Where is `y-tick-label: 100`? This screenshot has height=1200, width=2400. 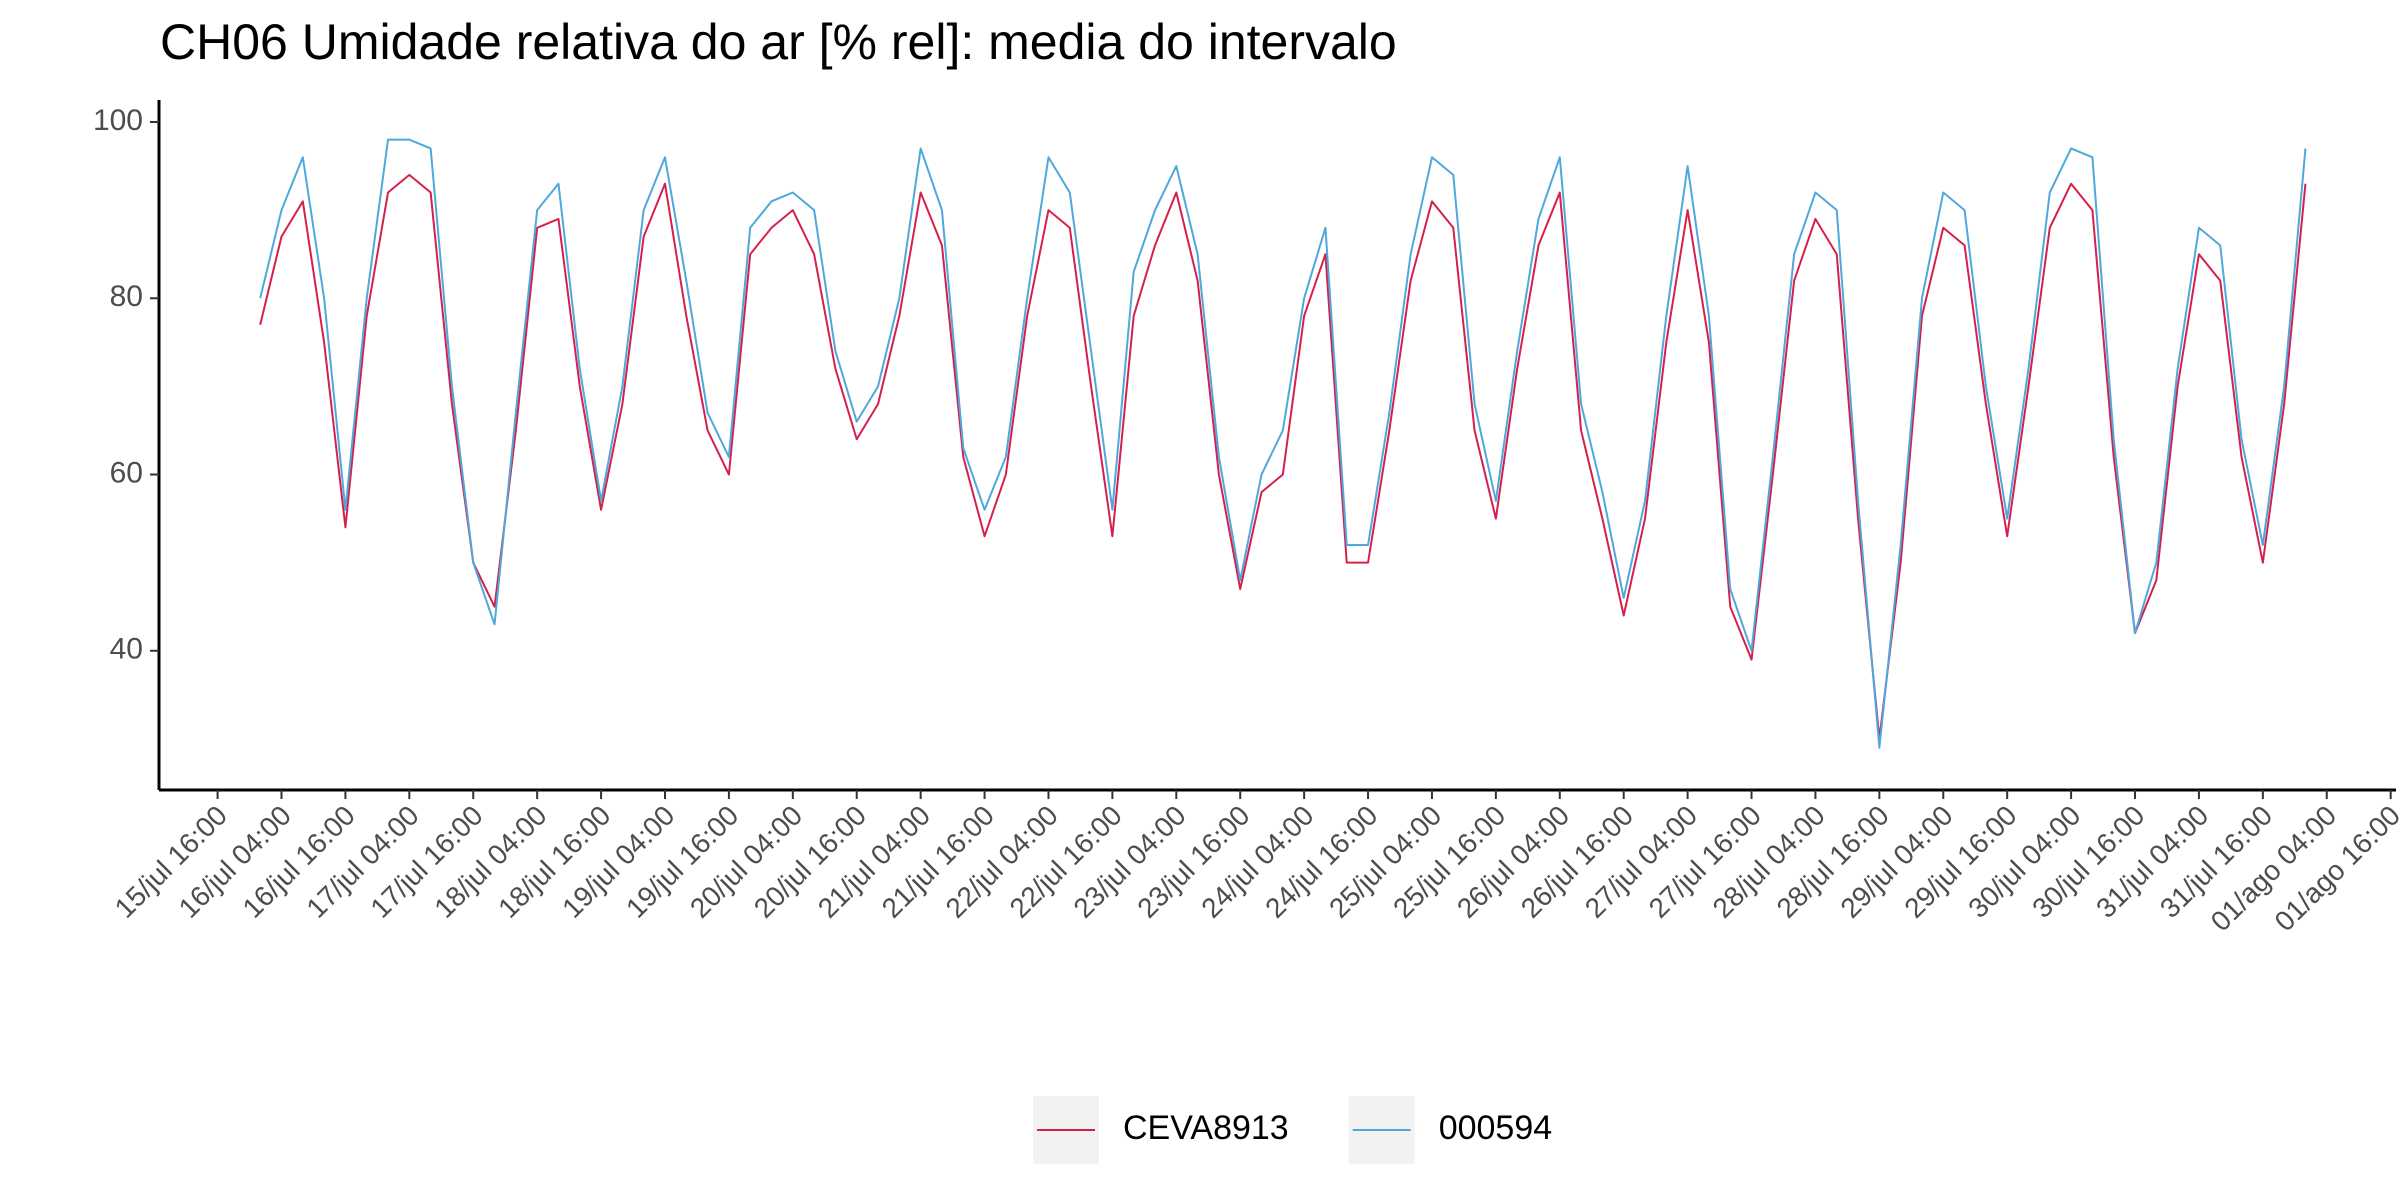
y-tick-label: 100 is located at coordinates (118, 120).